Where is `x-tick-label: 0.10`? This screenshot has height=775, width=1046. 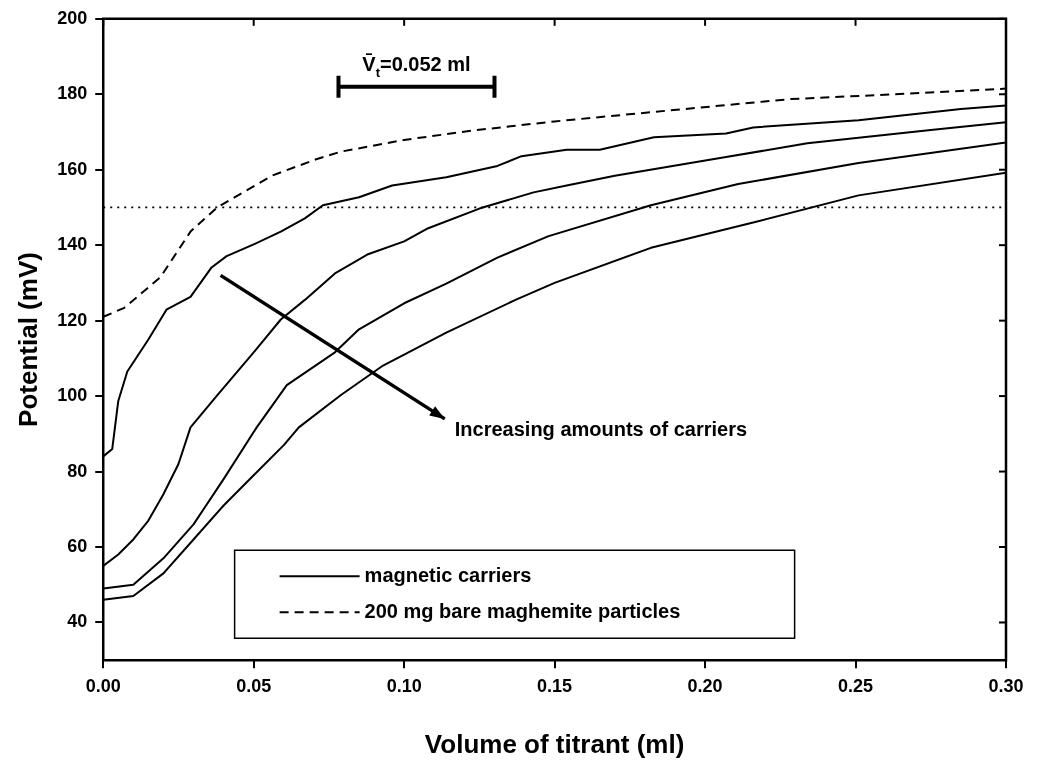
x-tick-label: 0.10 is located at coordinates (404, 685).